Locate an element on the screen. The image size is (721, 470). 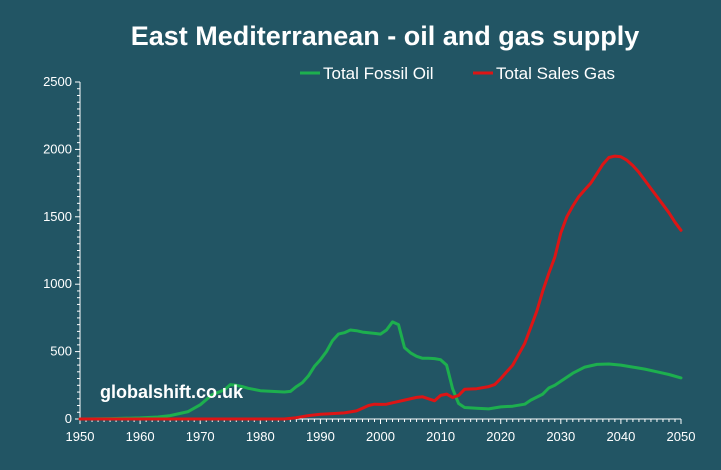
legend-label-gas: Total Sales Gas is located at coordinates (555, 73).